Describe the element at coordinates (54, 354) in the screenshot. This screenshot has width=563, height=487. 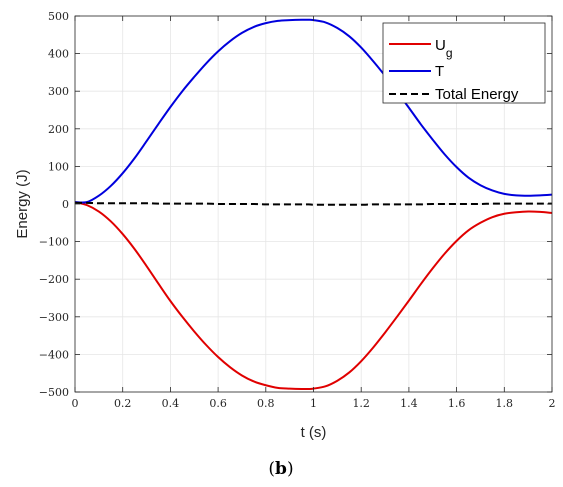
I see `y-tick-label: −400` at that location.